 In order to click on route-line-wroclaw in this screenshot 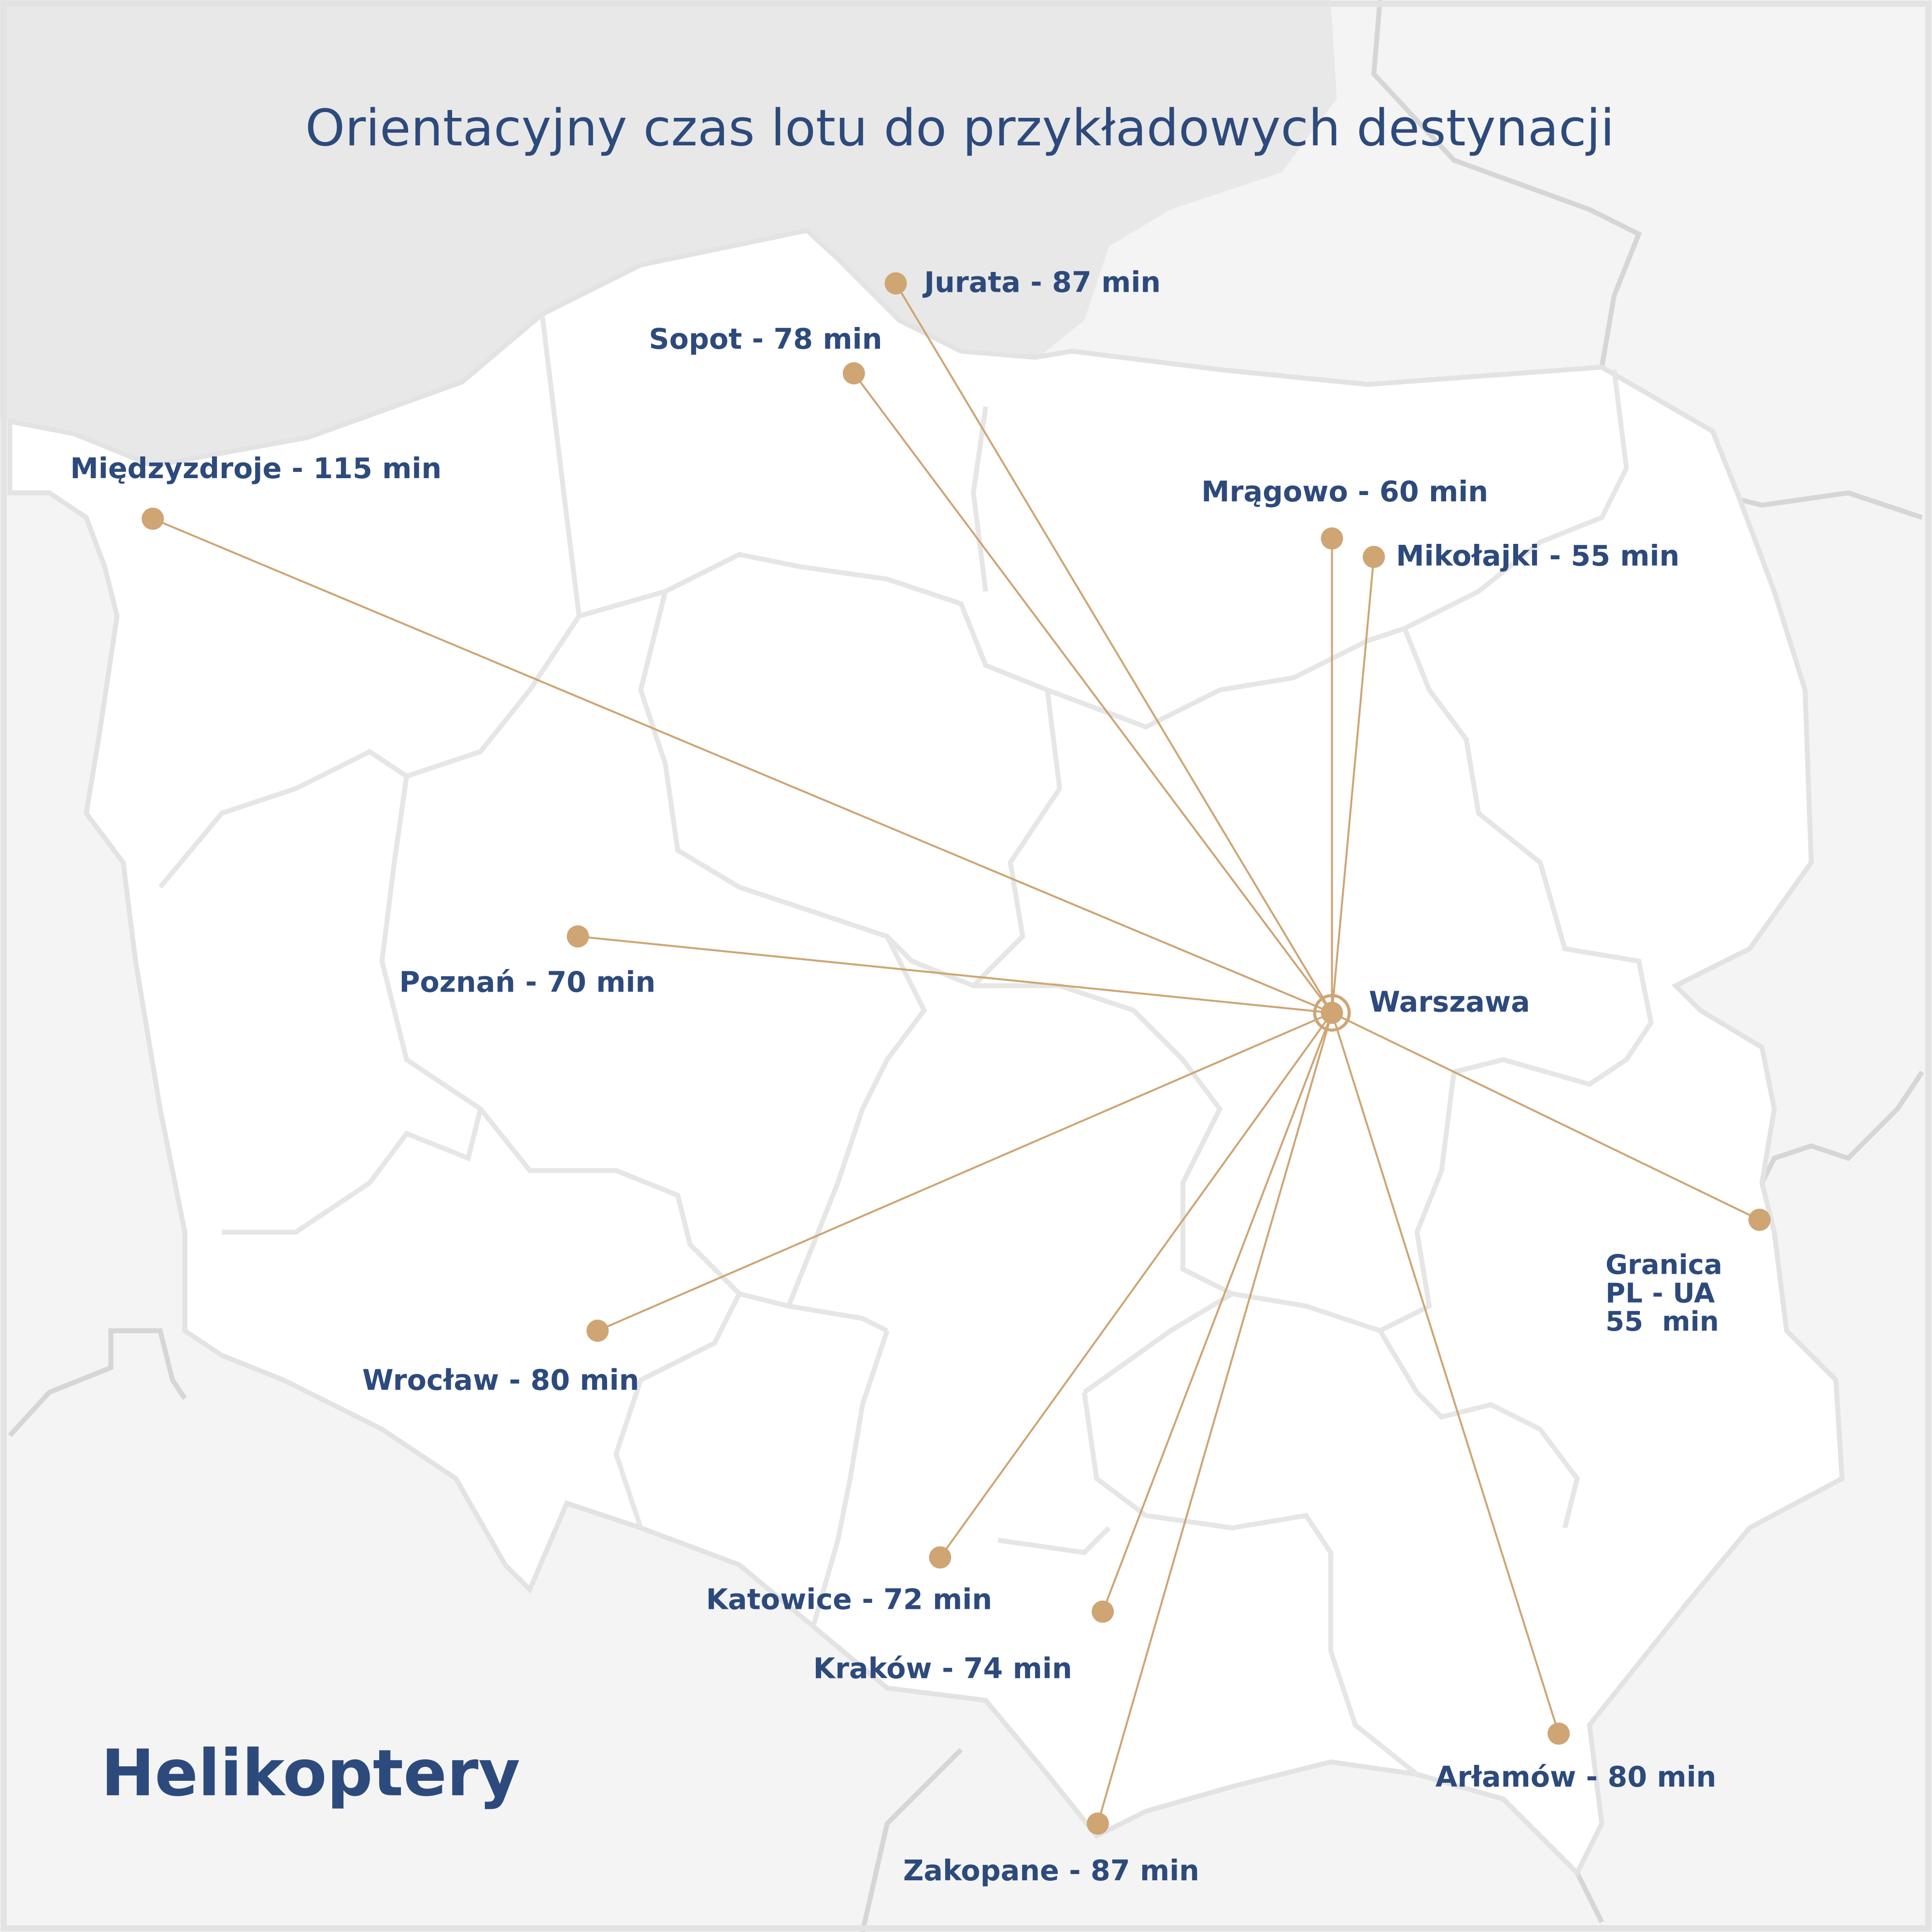, I will do `click(965, 1172)`.